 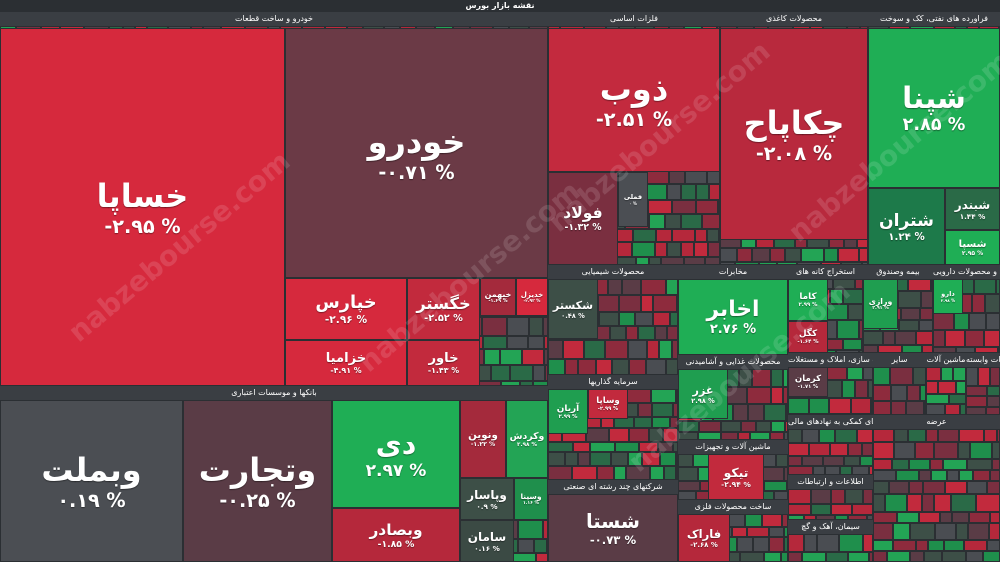 What do you see at coordinates (498, 301) in the screenshot?
I see `stock-change: -۱.۶۹ %` at bounding box center [498, 301].